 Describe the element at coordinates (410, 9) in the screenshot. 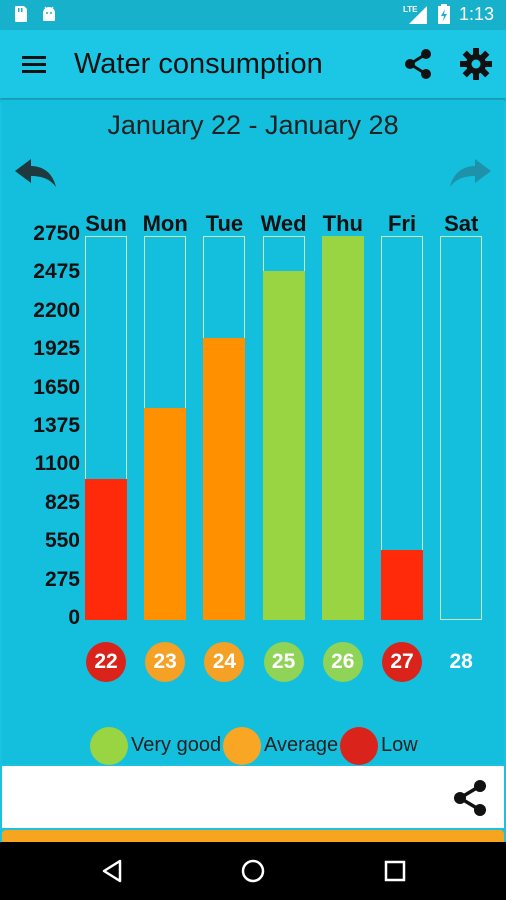

I see `svg-text: LTE` at that location.